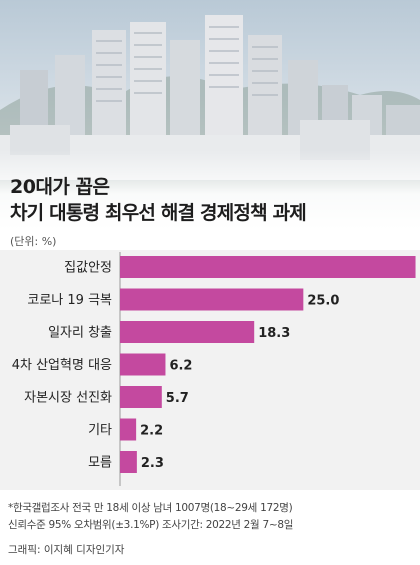  What do you see at coordinates (210, 190) in the screenshot?
I see `header-photo-fade` at bounding box center [210, 190].